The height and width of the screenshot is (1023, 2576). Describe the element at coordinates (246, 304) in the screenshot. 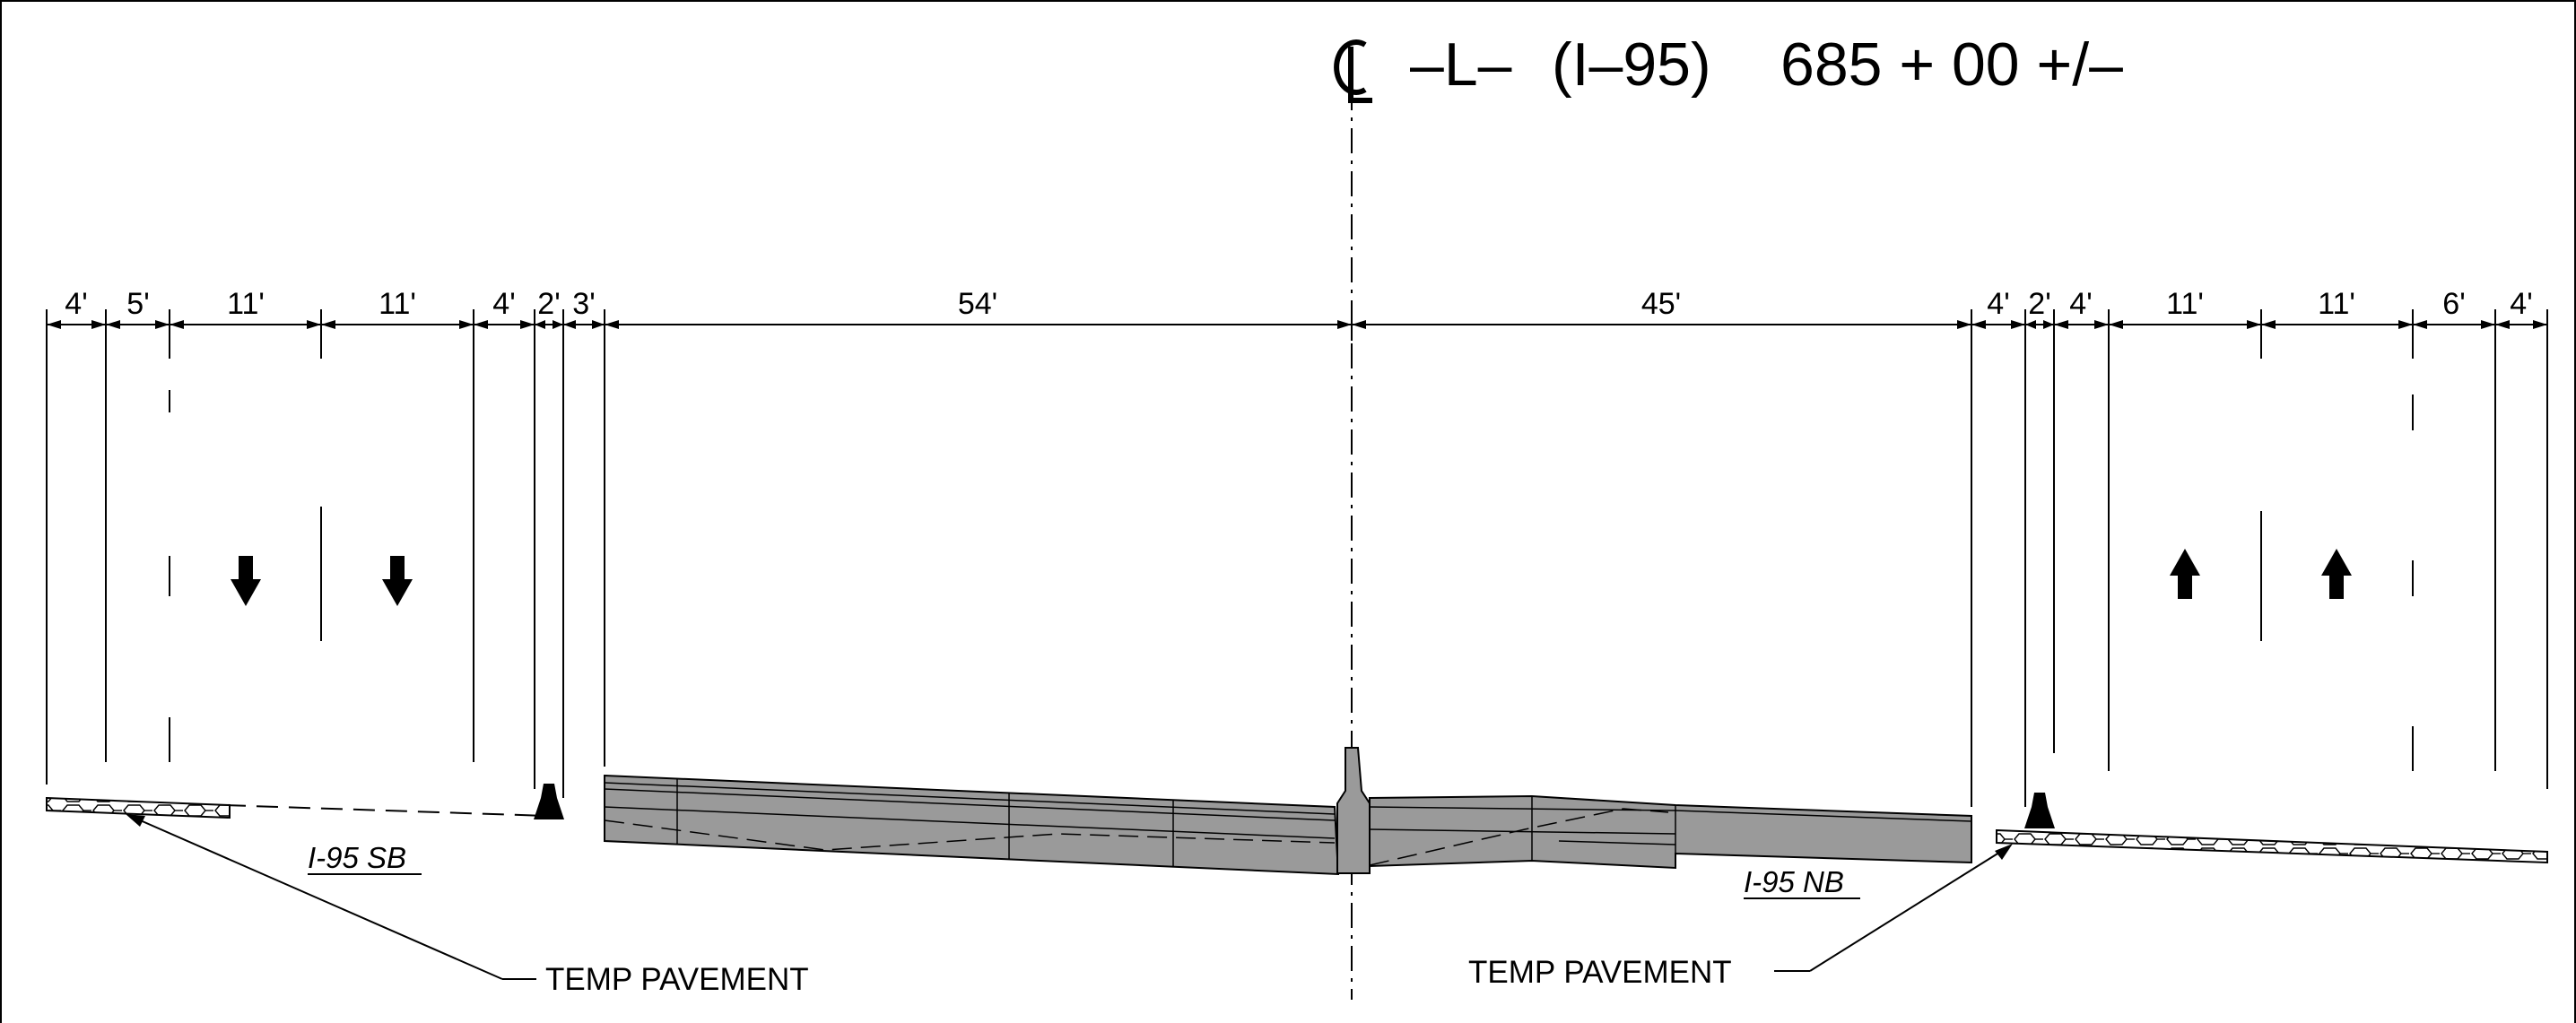

I see `dim-left-3: 11'` at that location.